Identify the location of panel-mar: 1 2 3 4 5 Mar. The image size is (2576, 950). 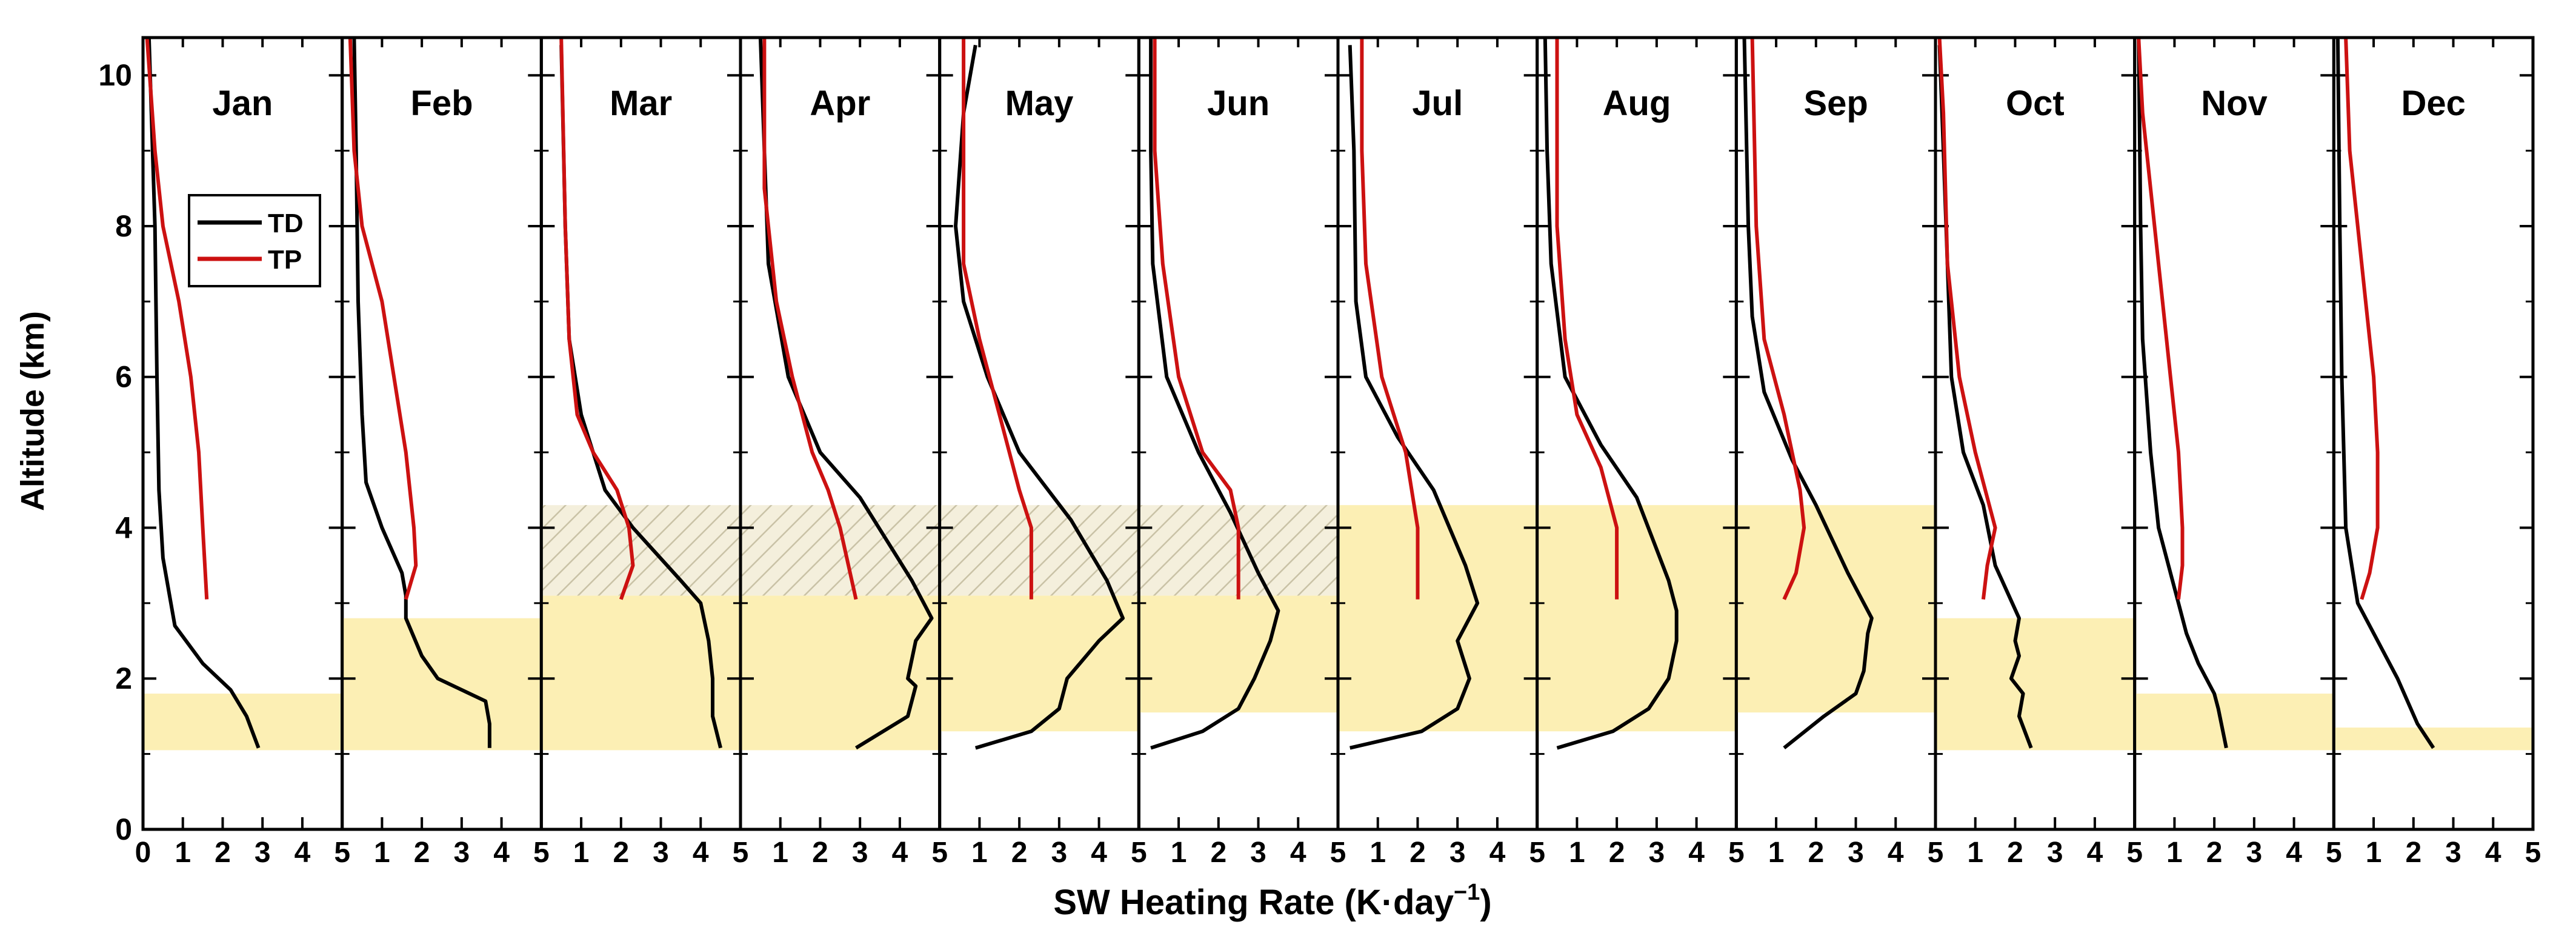
(643, 453).